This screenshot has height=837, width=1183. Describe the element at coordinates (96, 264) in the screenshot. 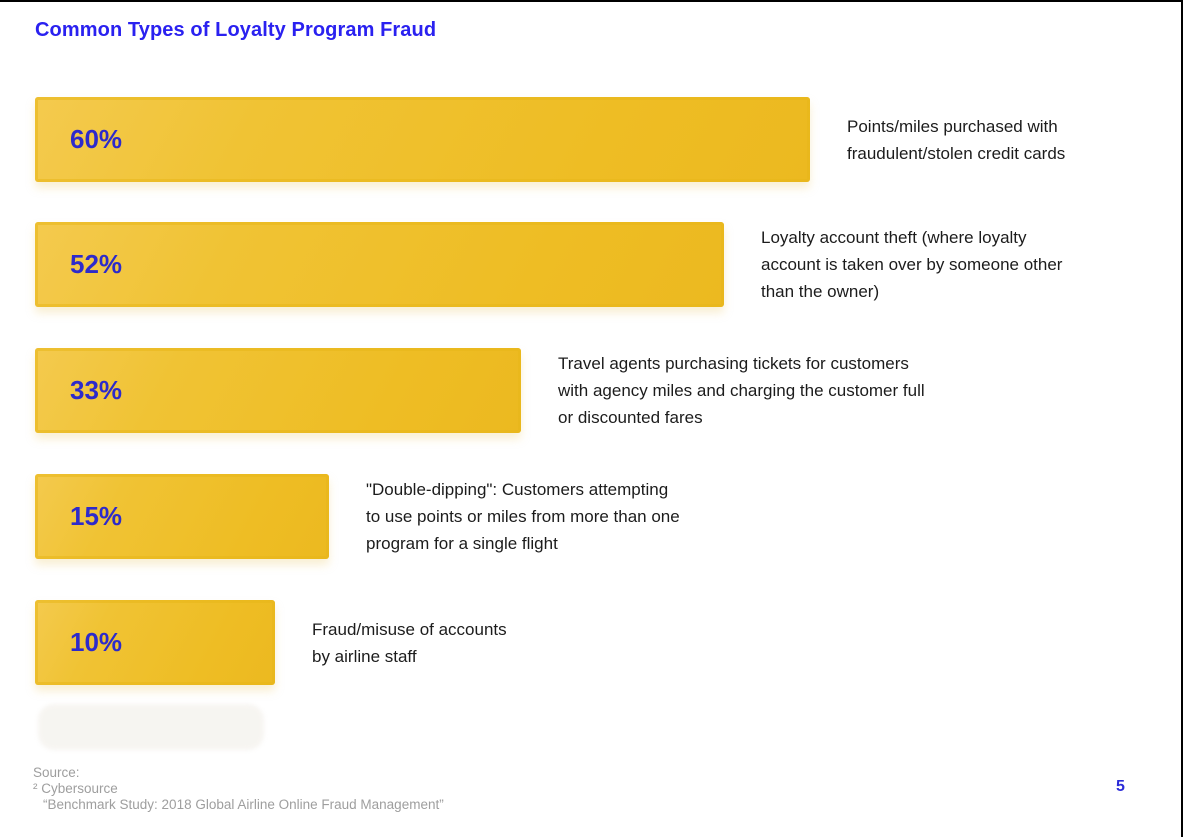

I see `bar-value-label: 52%` at that location.